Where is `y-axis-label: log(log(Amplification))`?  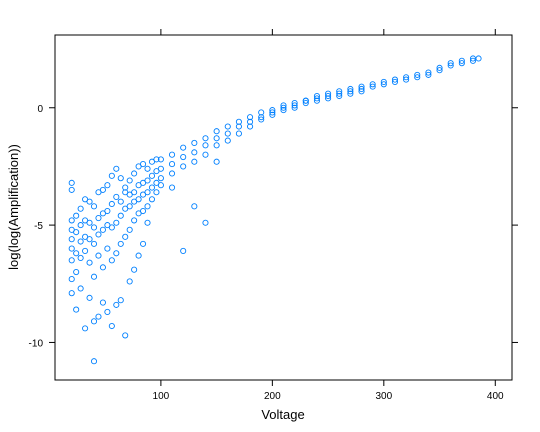
y-axis-label: log(log(Amplification)) is located at coordinates (13, 207).